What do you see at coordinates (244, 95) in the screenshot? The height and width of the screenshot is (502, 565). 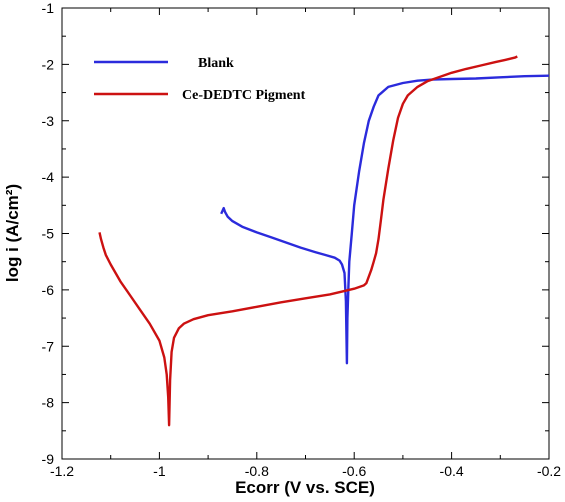 I see `legend-label: Ce-DEDTC Pigment` at bounding box center [244, 95].